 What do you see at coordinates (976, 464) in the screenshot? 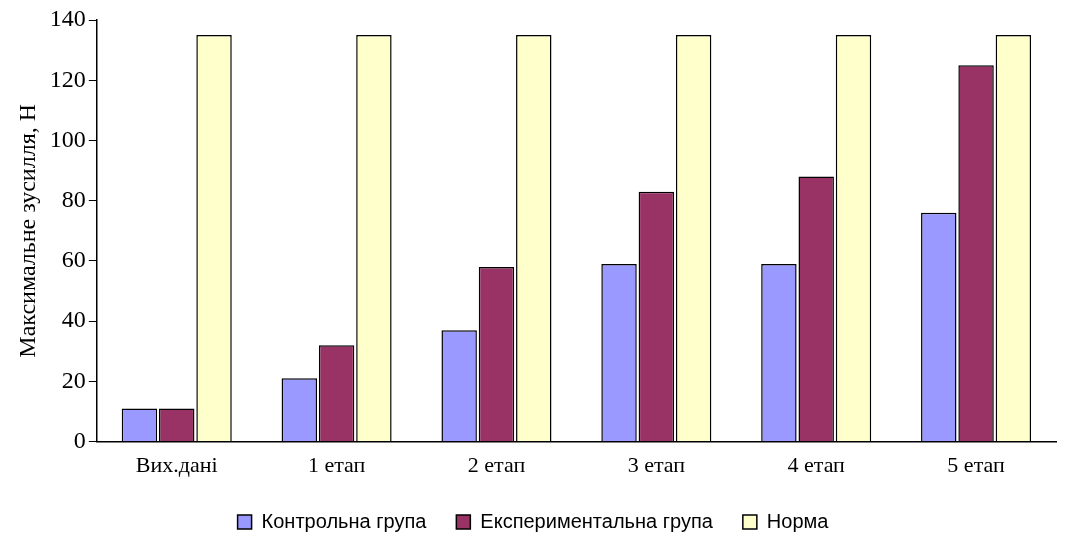
I see `x-tick-label: 5 етап` at bounding box center [976, 464].